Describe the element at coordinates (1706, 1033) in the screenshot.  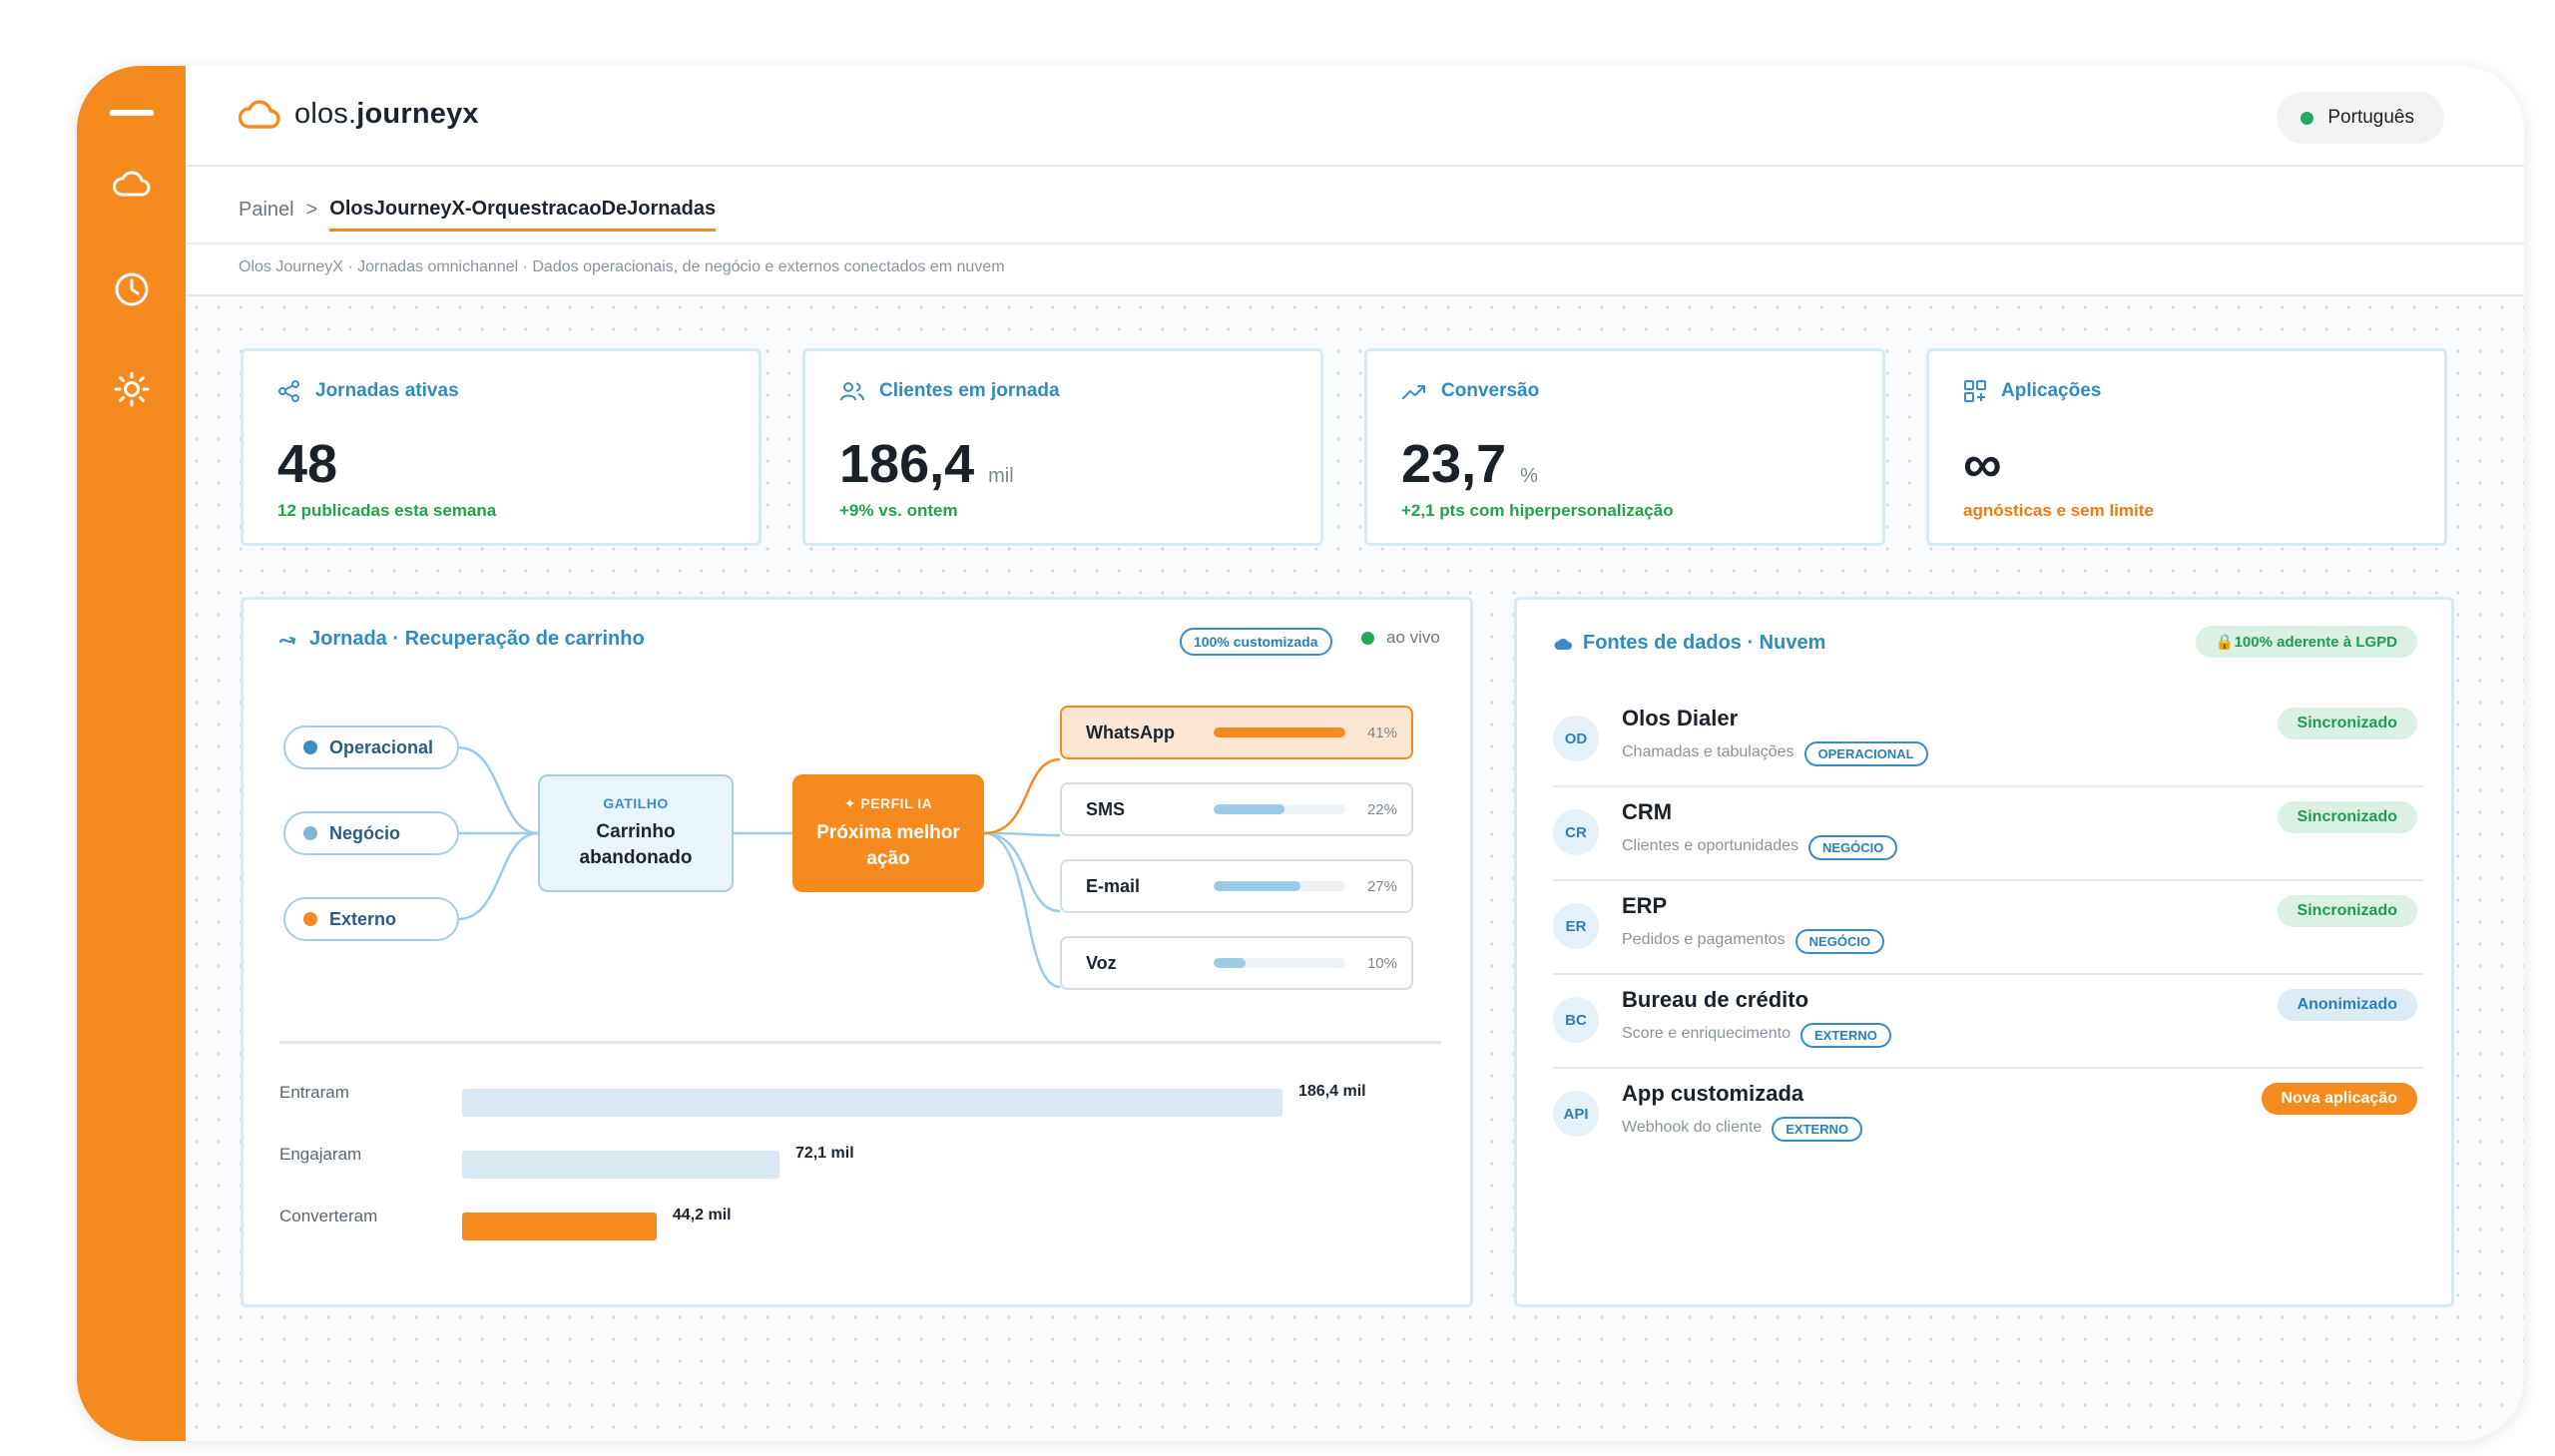
I see `source-description: Score e enriquecimento` at that location.